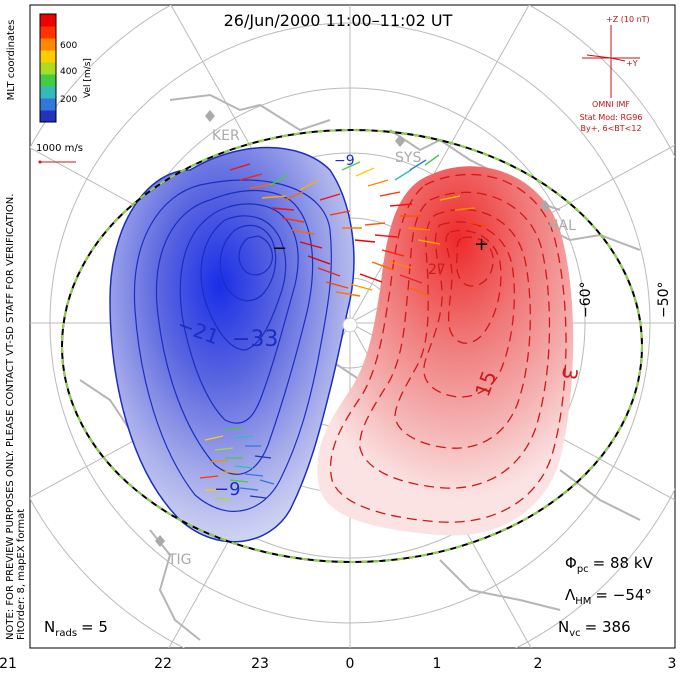 The height and width of the screenshot is (674, 680). I want to click on side-label-fitorder: FitOrder: 8, mapEX format, so click(21, 574).